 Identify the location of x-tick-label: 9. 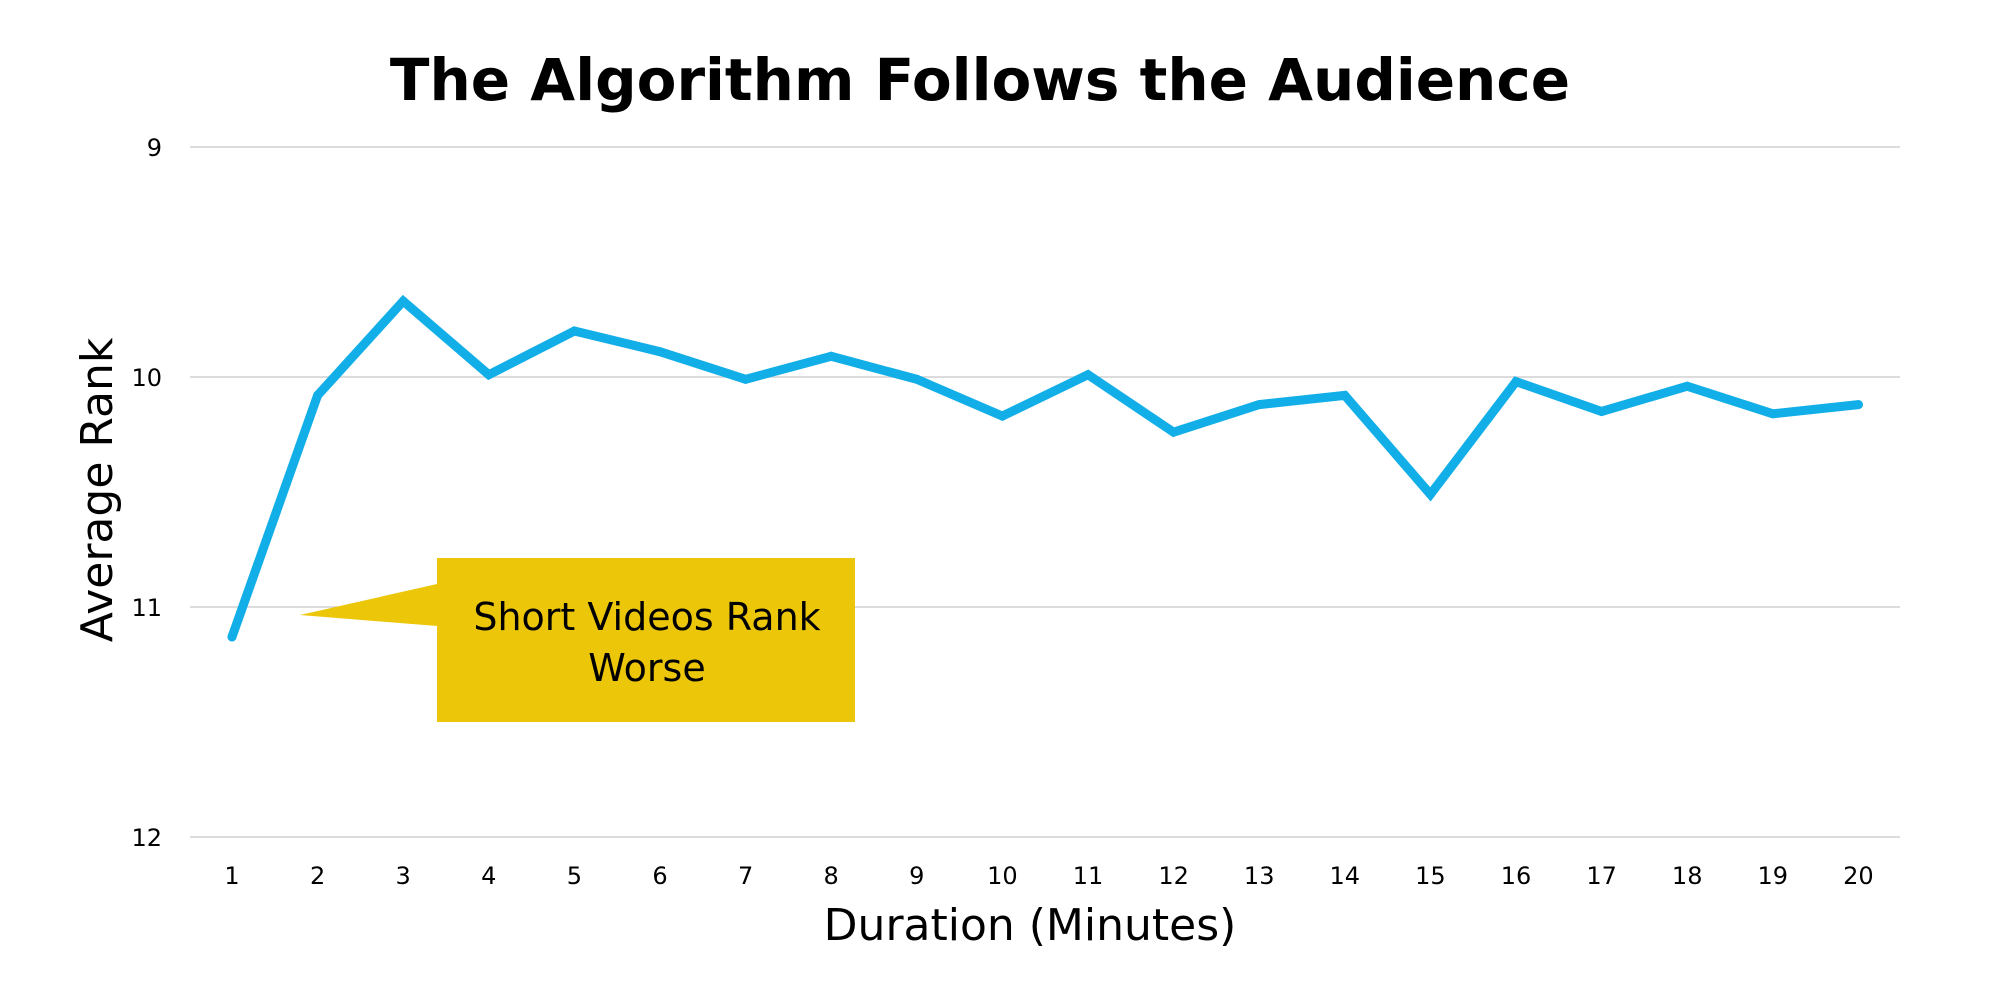
(916, 876).